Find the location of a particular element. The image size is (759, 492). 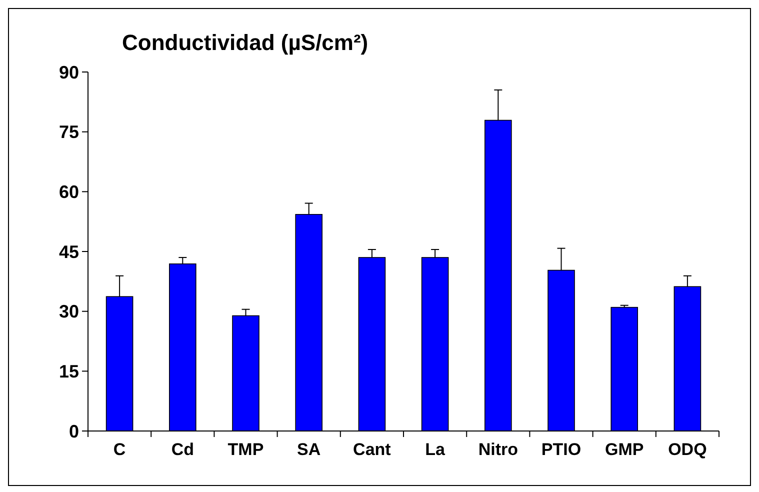

x-tick-label: PTIO is located at coordinates (561, 449).